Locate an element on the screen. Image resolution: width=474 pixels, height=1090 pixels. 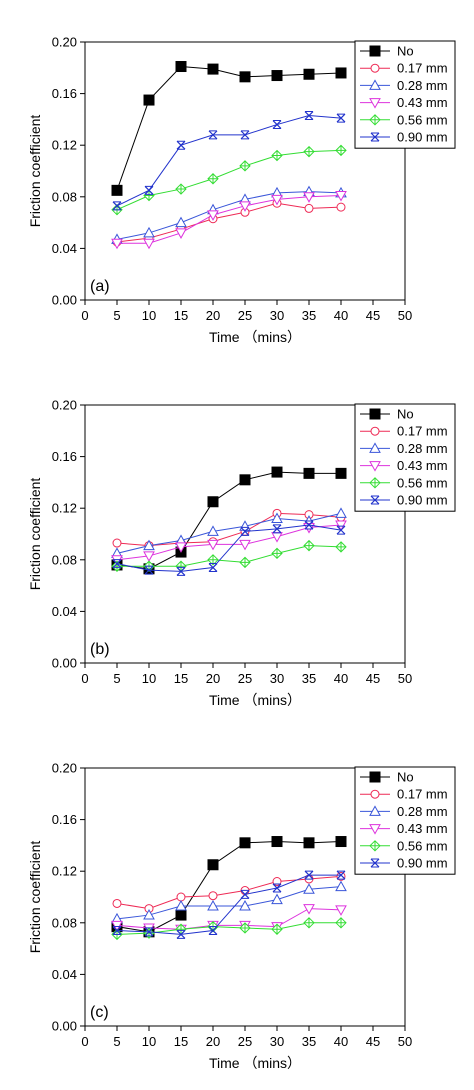
legend-label: 0.17 mm is located at coordinates (422, 794).